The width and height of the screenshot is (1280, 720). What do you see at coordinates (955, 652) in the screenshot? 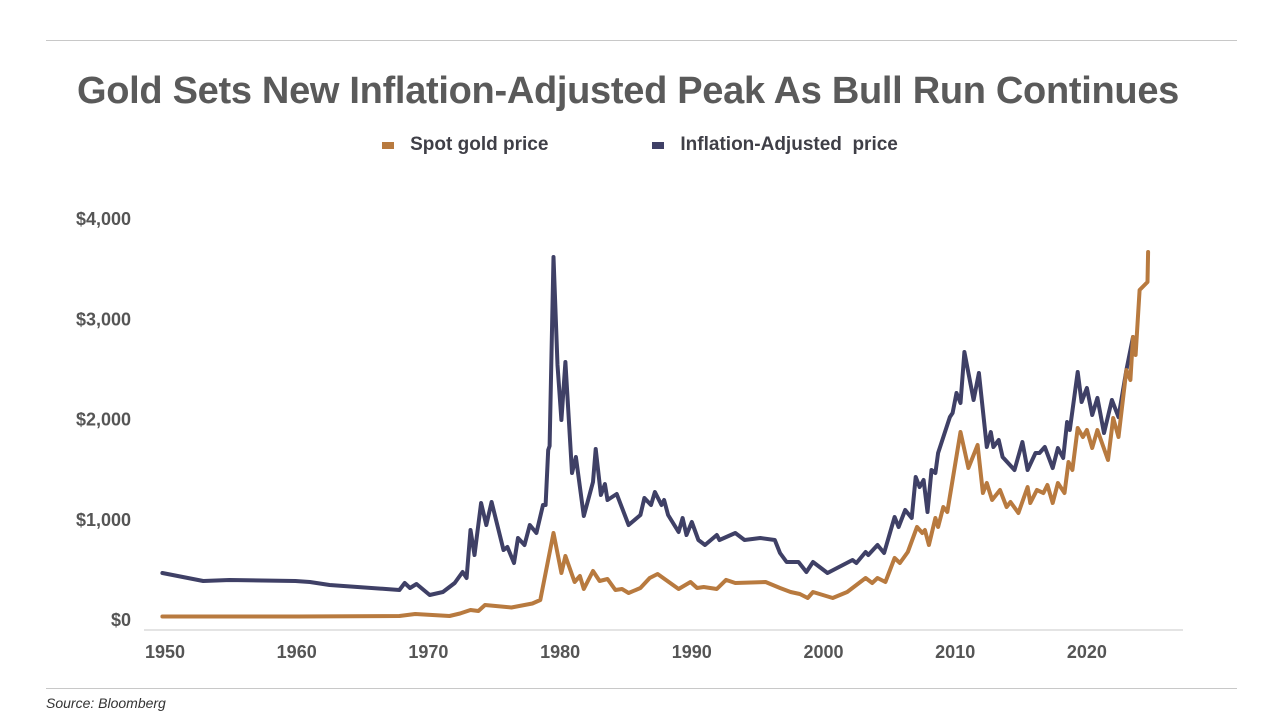
I see `x-tick-label: 2010` at bounding box center [955, 652].